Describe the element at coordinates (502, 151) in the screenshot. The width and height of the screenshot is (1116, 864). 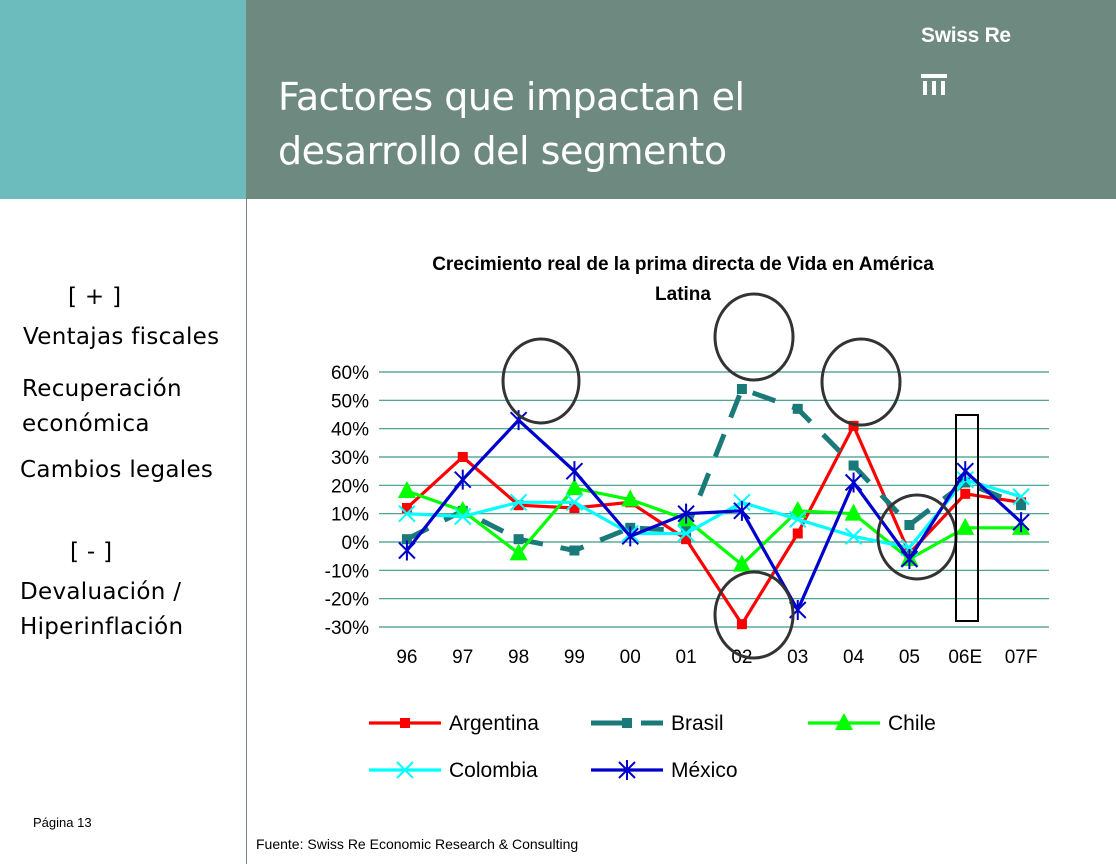
I see `page-title-line2: desarrollo del segmento` at that location.